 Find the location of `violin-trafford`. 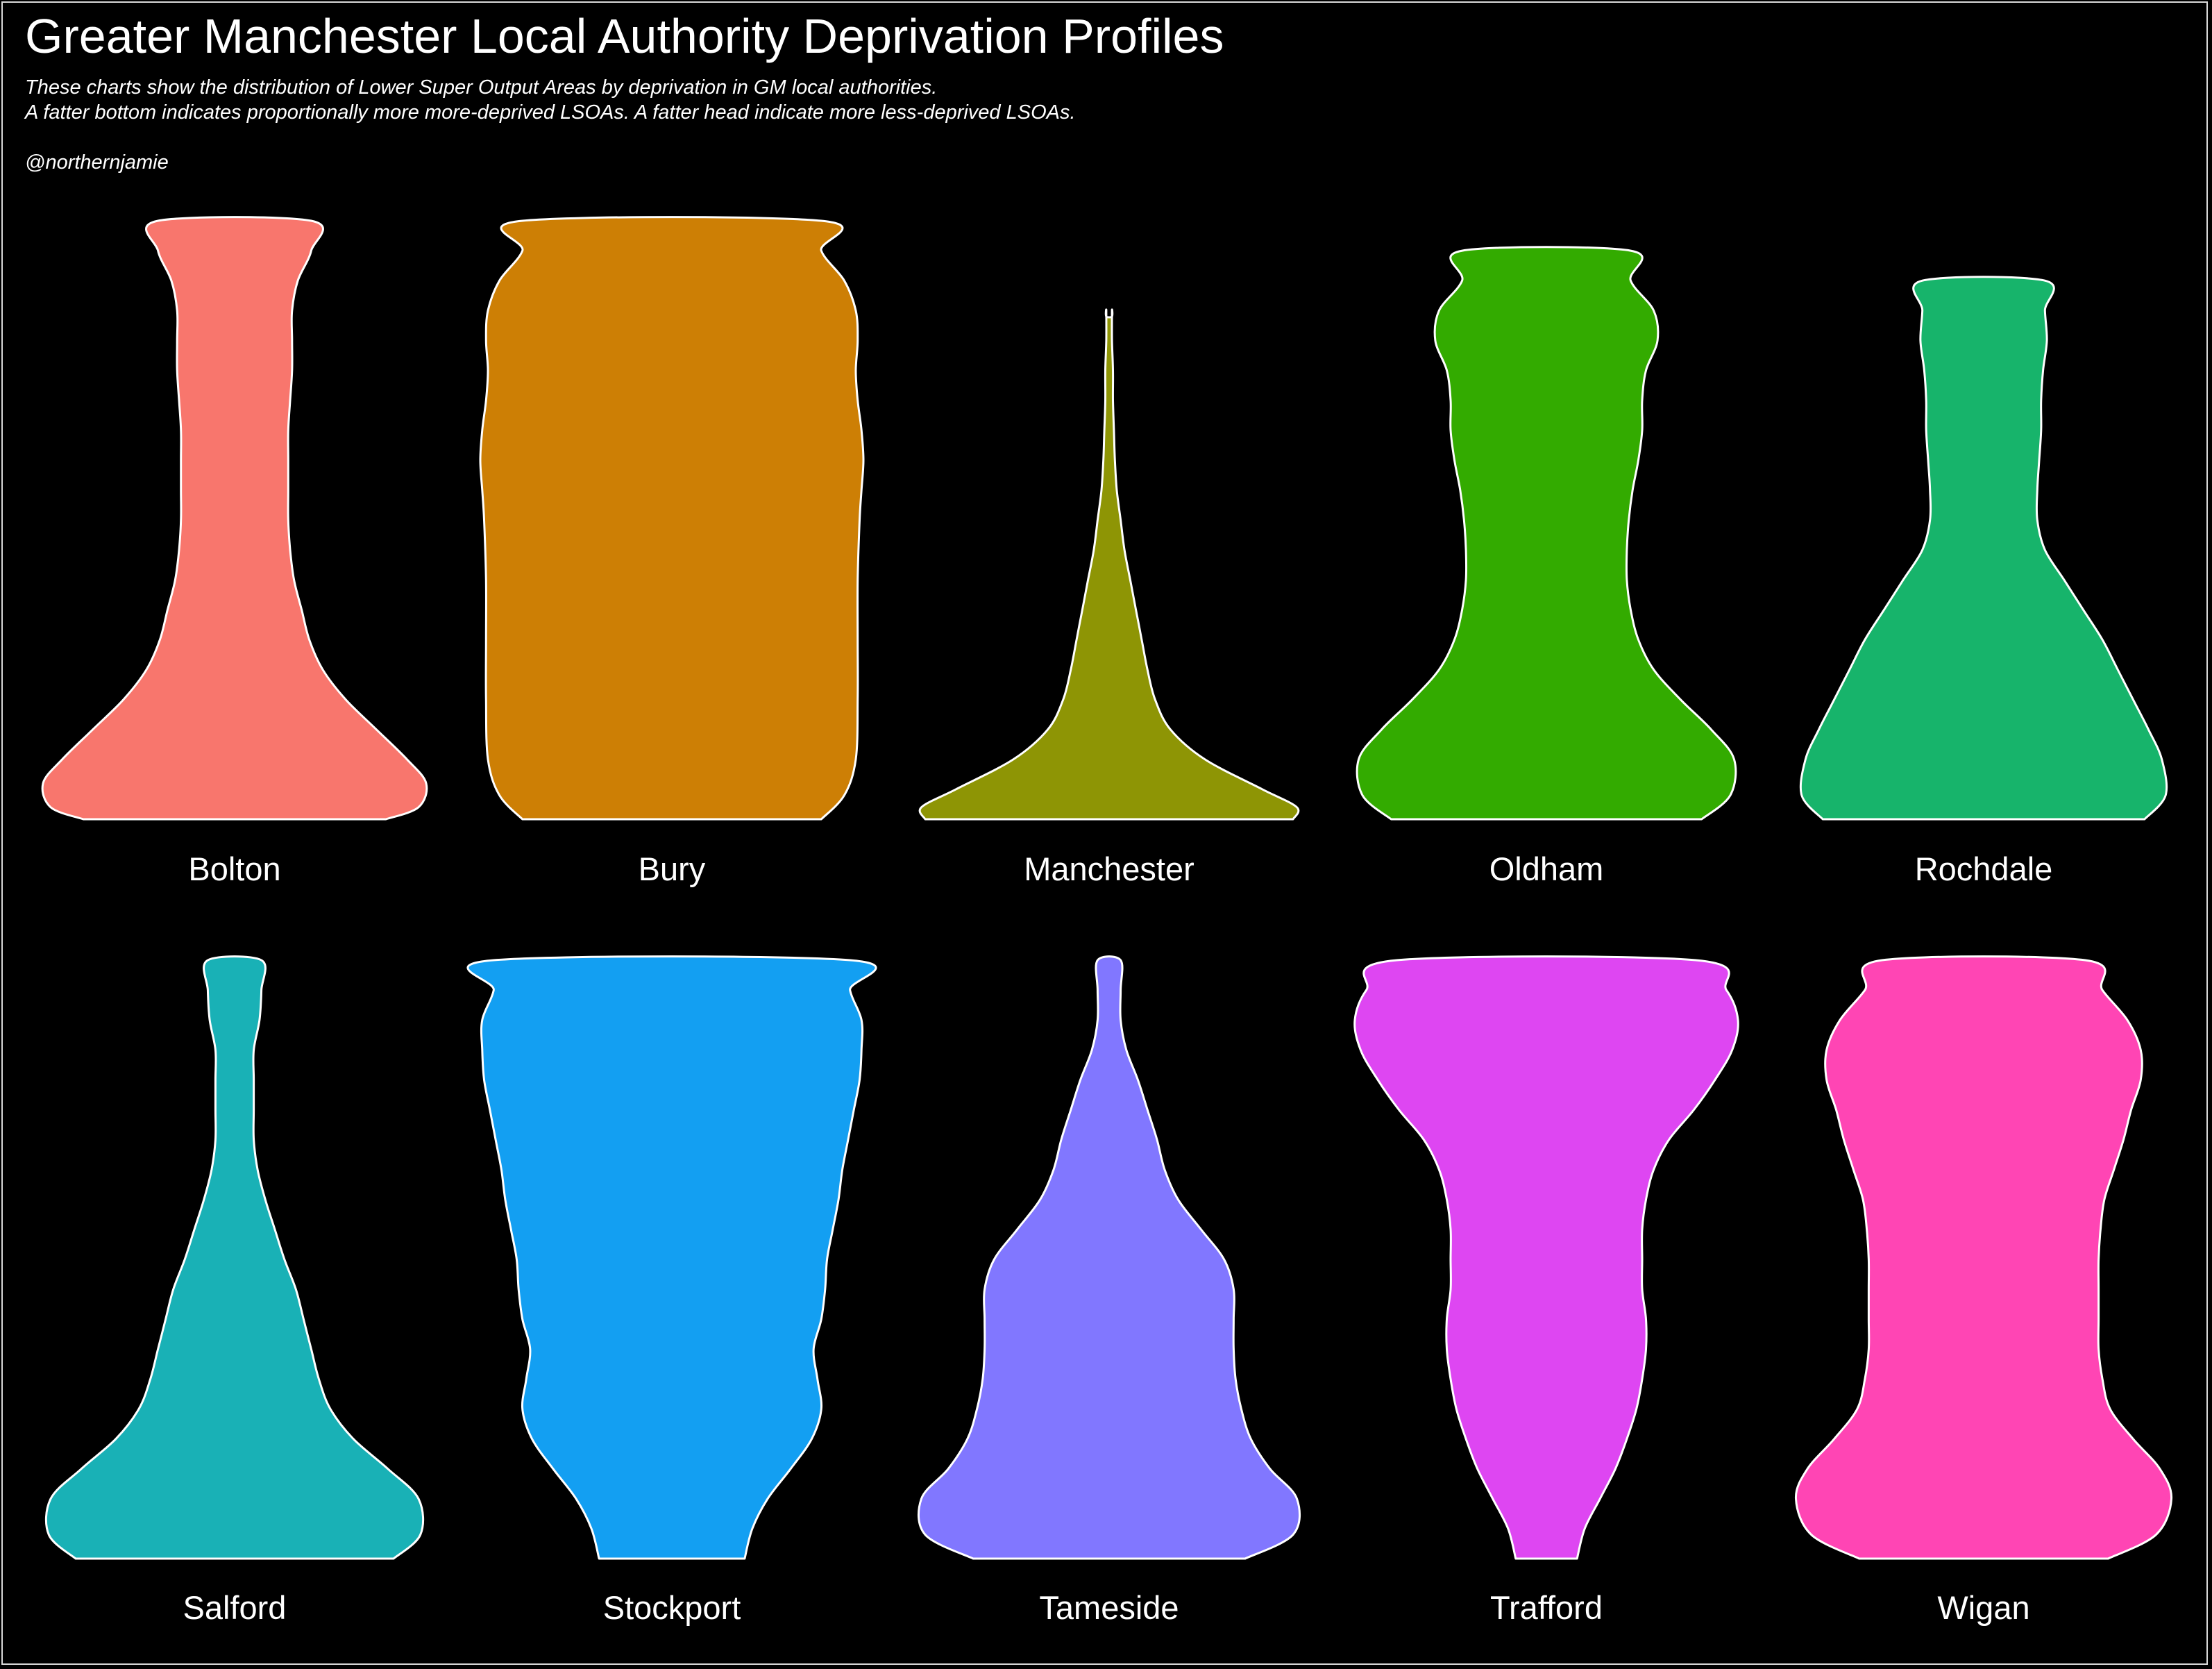

violin-trafford is located at coordinates (1546, 1257).